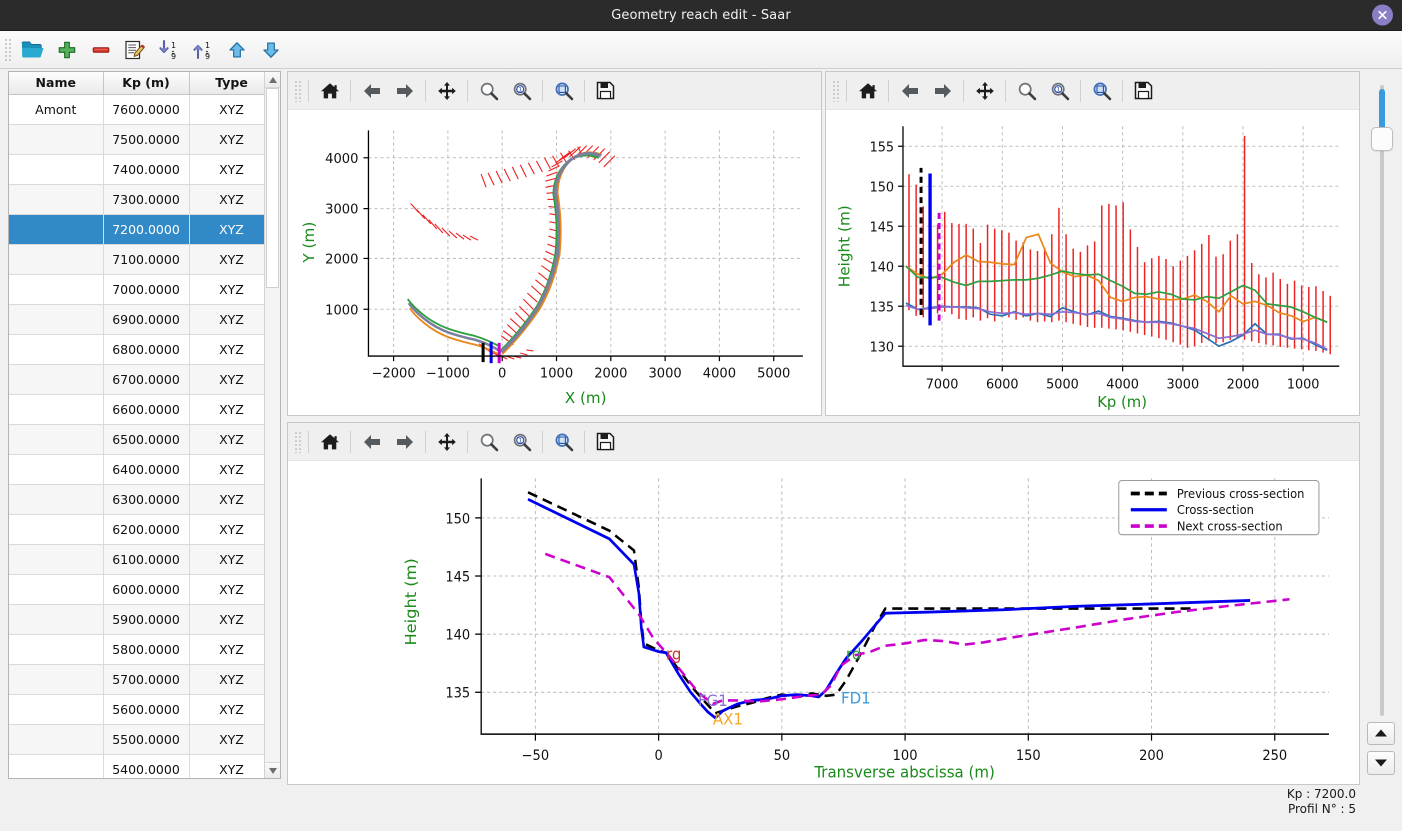 This screenshot has height=831, width=1402. What do you see at coordinates (136, 766) in the screenshot?
I see `table-row: 5400.0000 XYZ` at bounding box center [136, 766].